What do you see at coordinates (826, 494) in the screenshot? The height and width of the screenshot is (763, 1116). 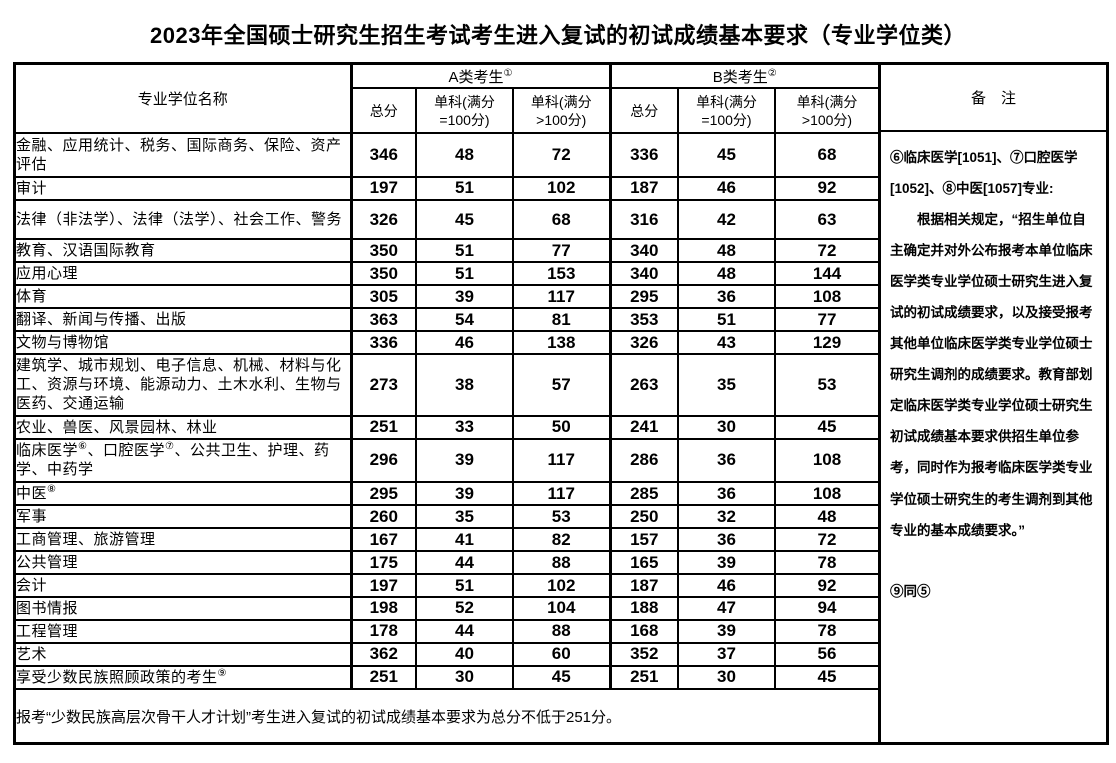 I see `score-cell: 108` at bounding box center [826, 494].